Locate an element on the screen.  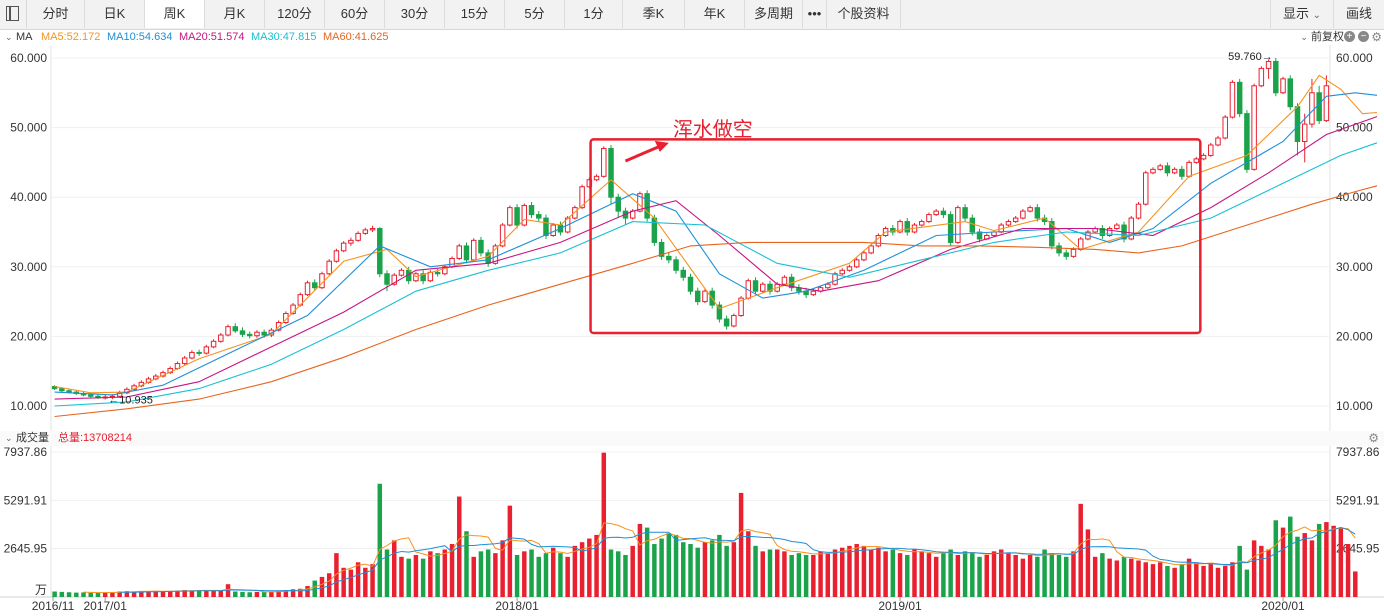
low-label: ←10.935 is located at coordinates (130, 401).